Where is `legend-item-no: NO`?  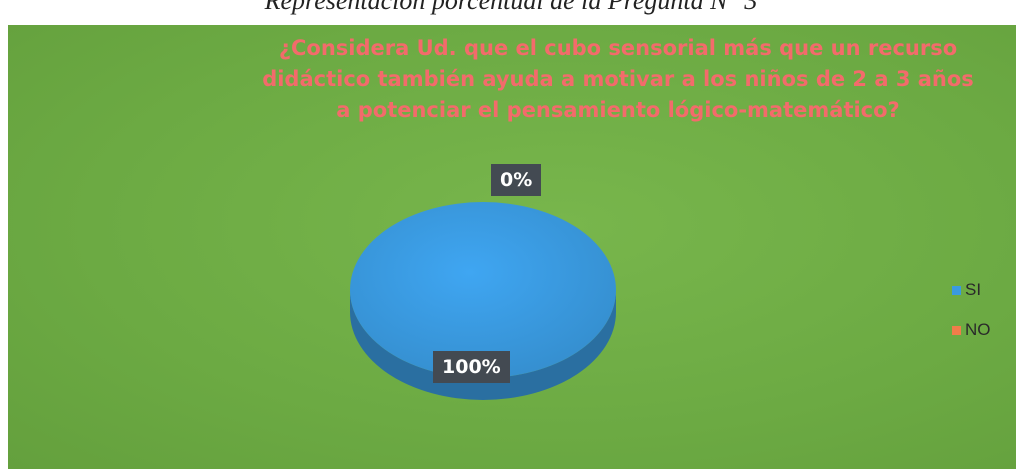 legend-item-no: NO is located at coordinates (971, 330).